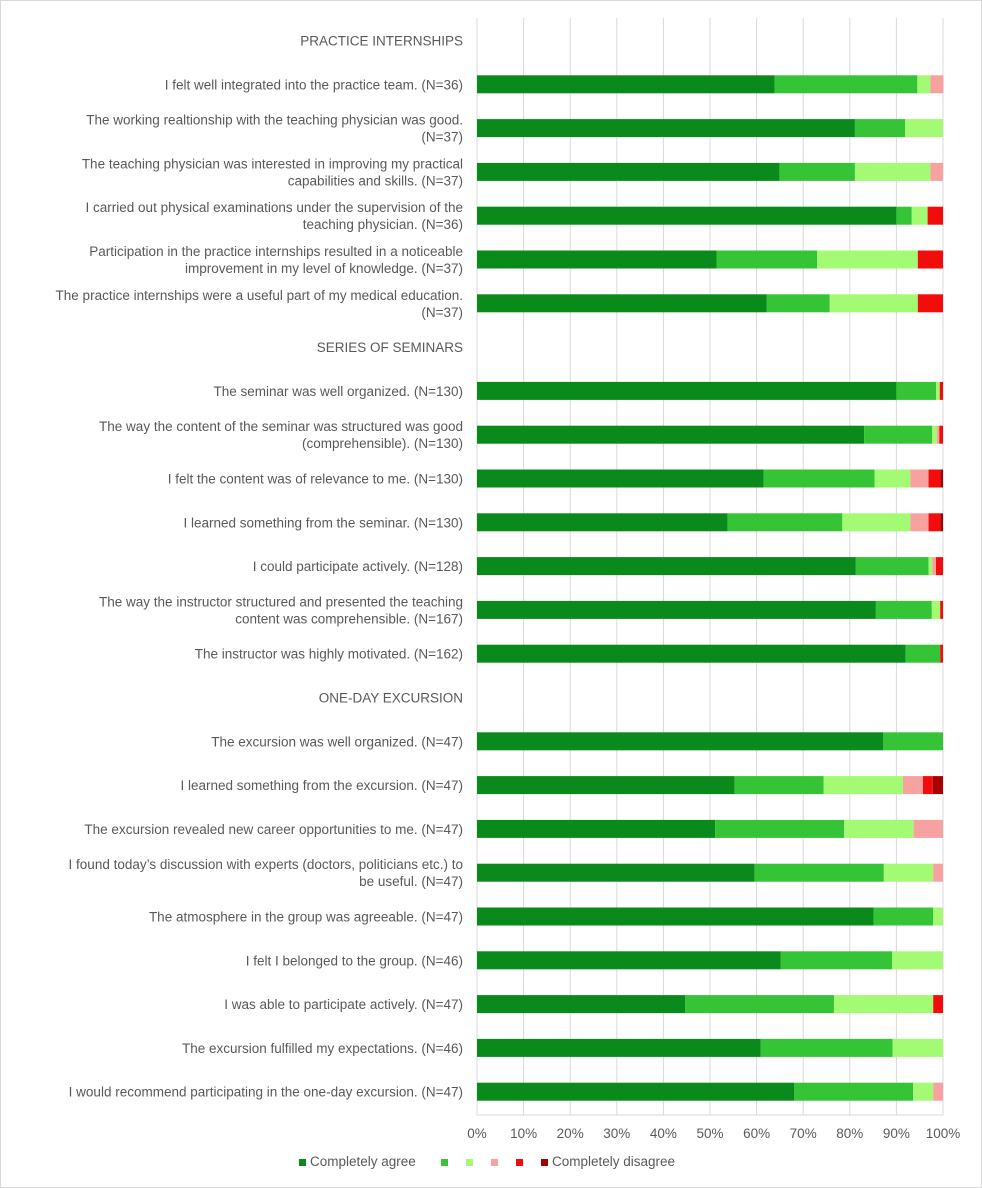  I want to click on section-title: ONE-DAY EXCURSION, so click(391, 698).